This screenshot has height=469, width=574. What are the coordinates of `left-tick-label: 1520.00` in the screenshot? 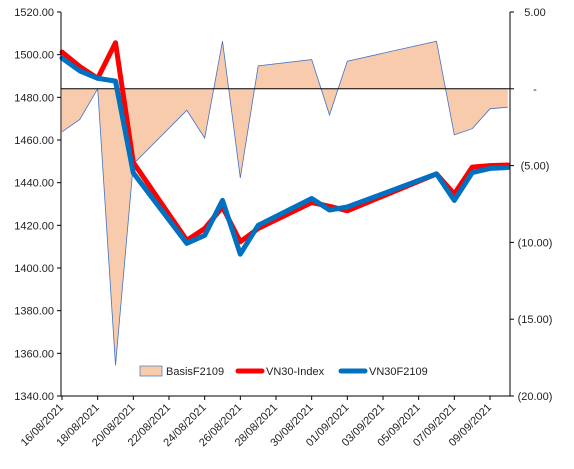 It's located at (34, 13).